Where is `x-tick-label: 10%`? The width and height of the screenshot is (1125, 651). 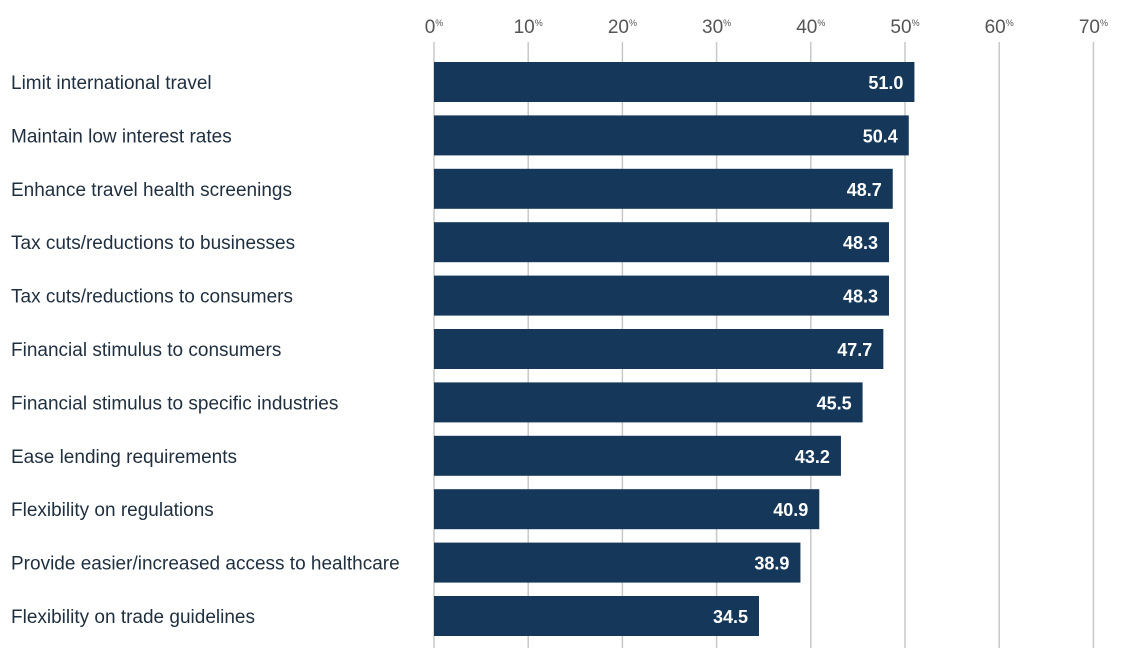
x-tick-label: 10% is located at coordinates (528, 27).